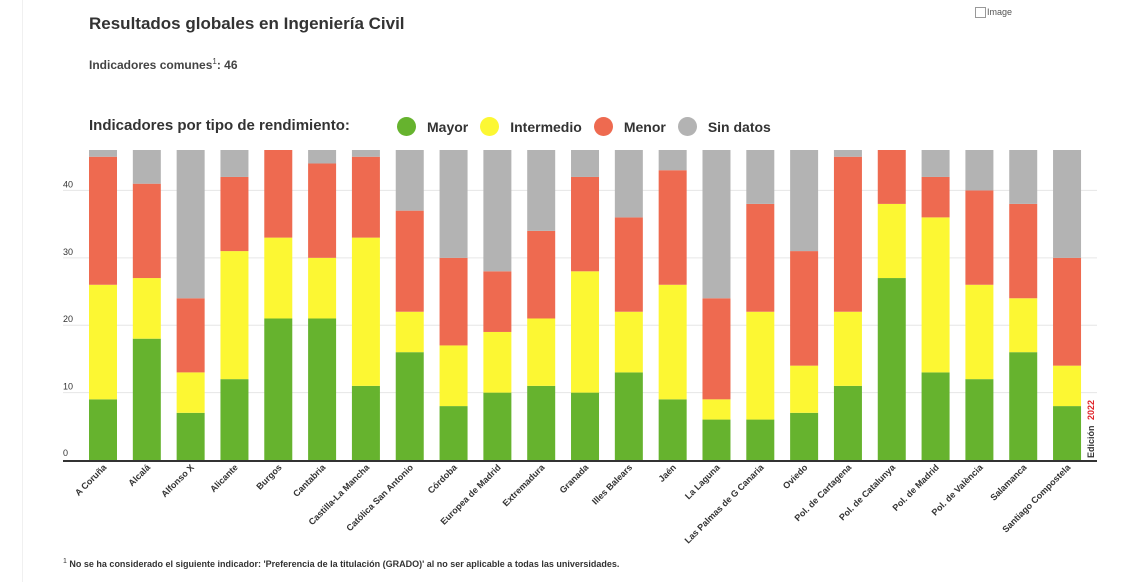 The image size is (1148, 582). I want to click on legend-title: Indicadores por tipo de rendimiento:, so click(219, 125).